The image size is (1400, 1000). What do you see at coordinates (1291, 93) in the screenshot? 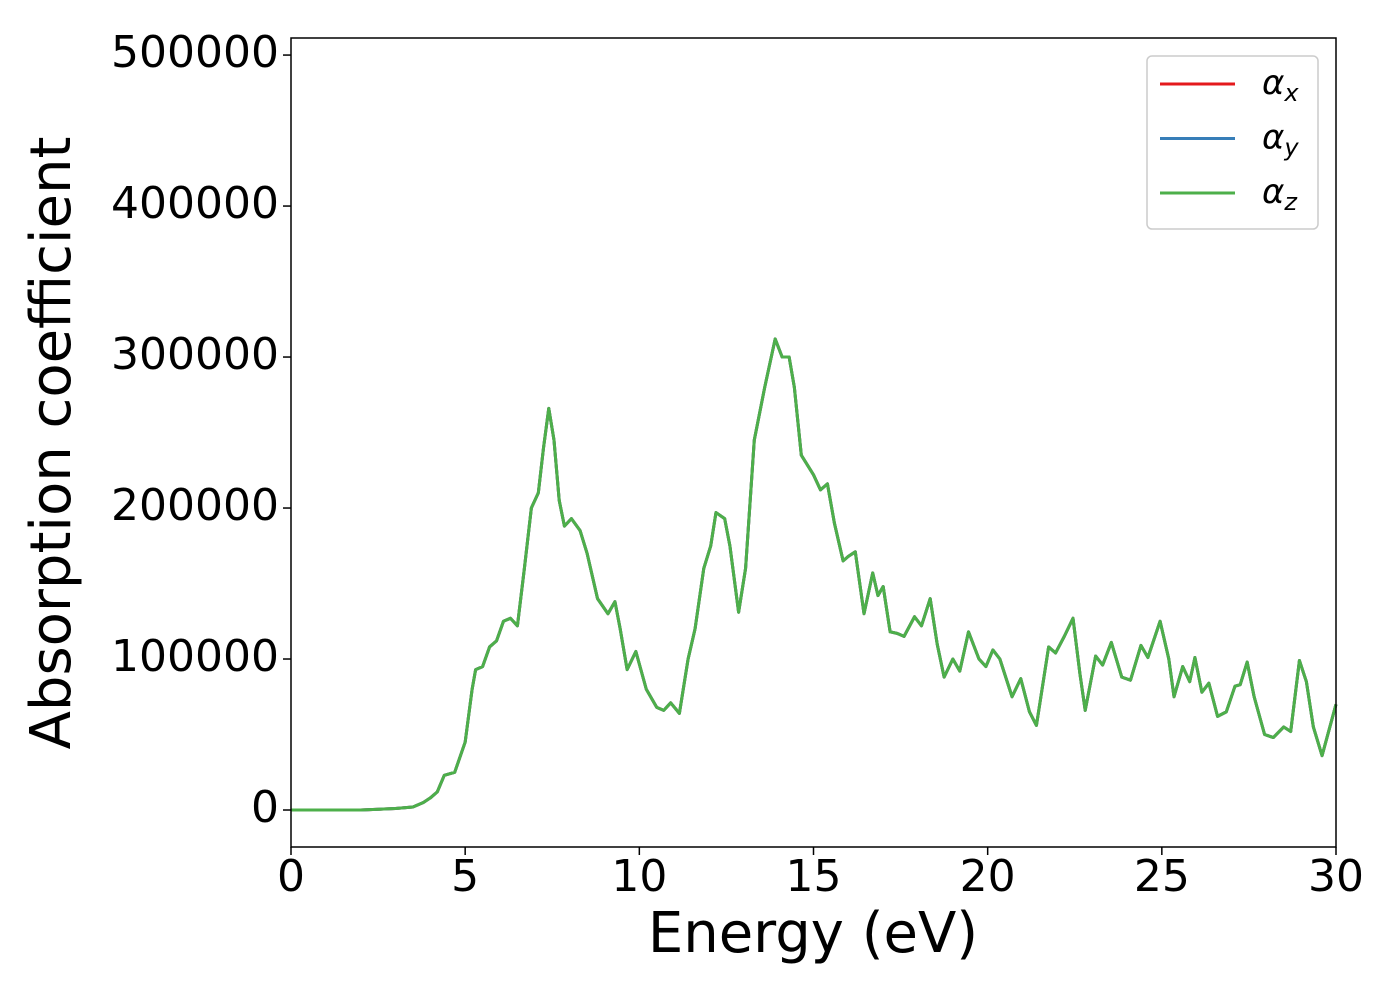
I see `legend-subscript: x` at bounding box center [1291, 93].